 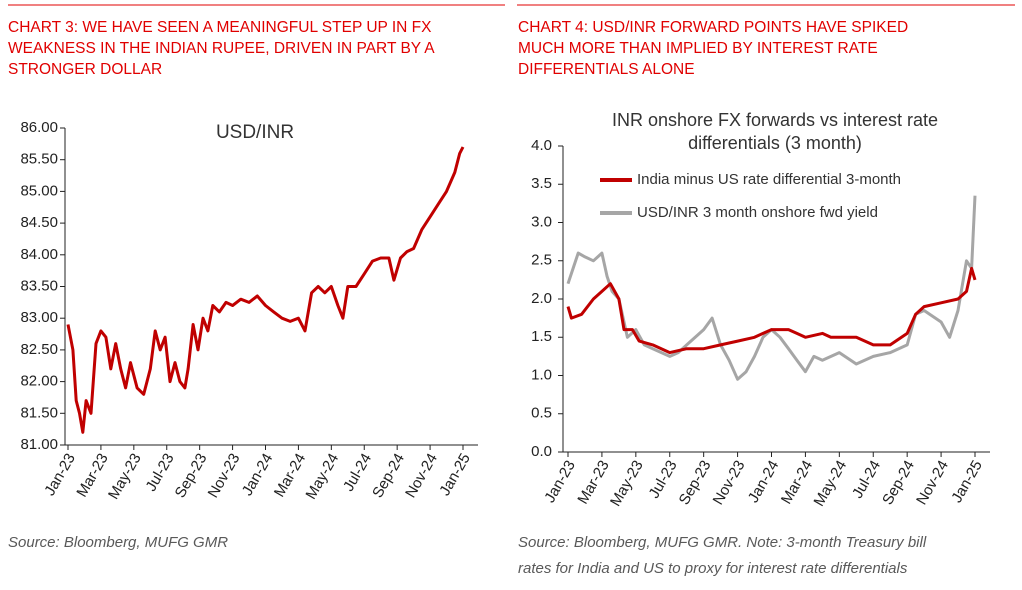 I want to click on y-tick-label: 81.50, so click(x=39, y=412).